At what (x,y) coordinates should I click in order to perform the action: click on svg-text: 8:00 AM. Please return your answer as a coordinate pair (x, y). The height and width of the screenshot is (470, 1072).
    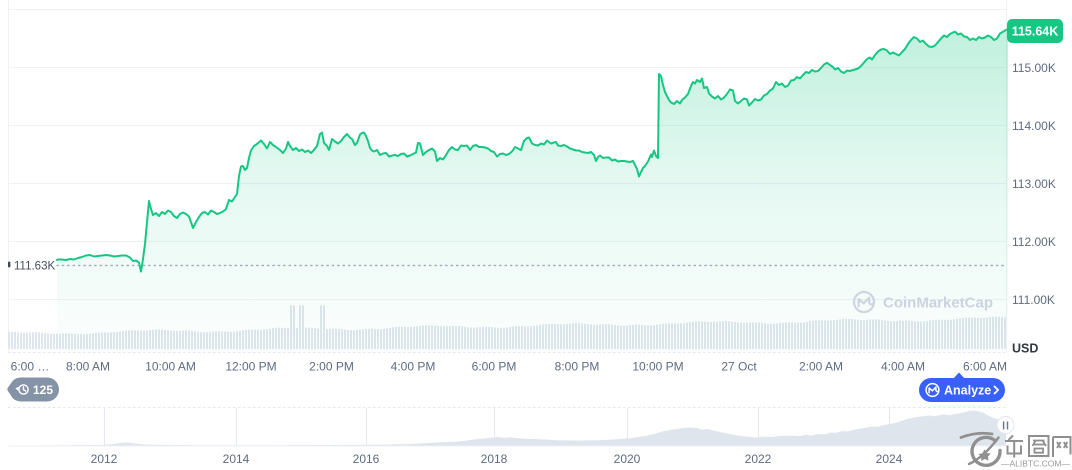
    Looking at the image, I should click on (88, 367).